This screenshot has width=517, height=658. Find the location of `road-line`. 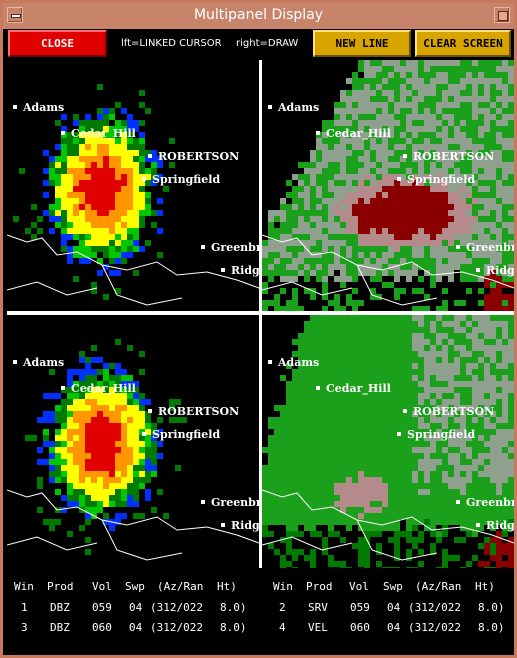

road-line is located at coordinates (307, 288).